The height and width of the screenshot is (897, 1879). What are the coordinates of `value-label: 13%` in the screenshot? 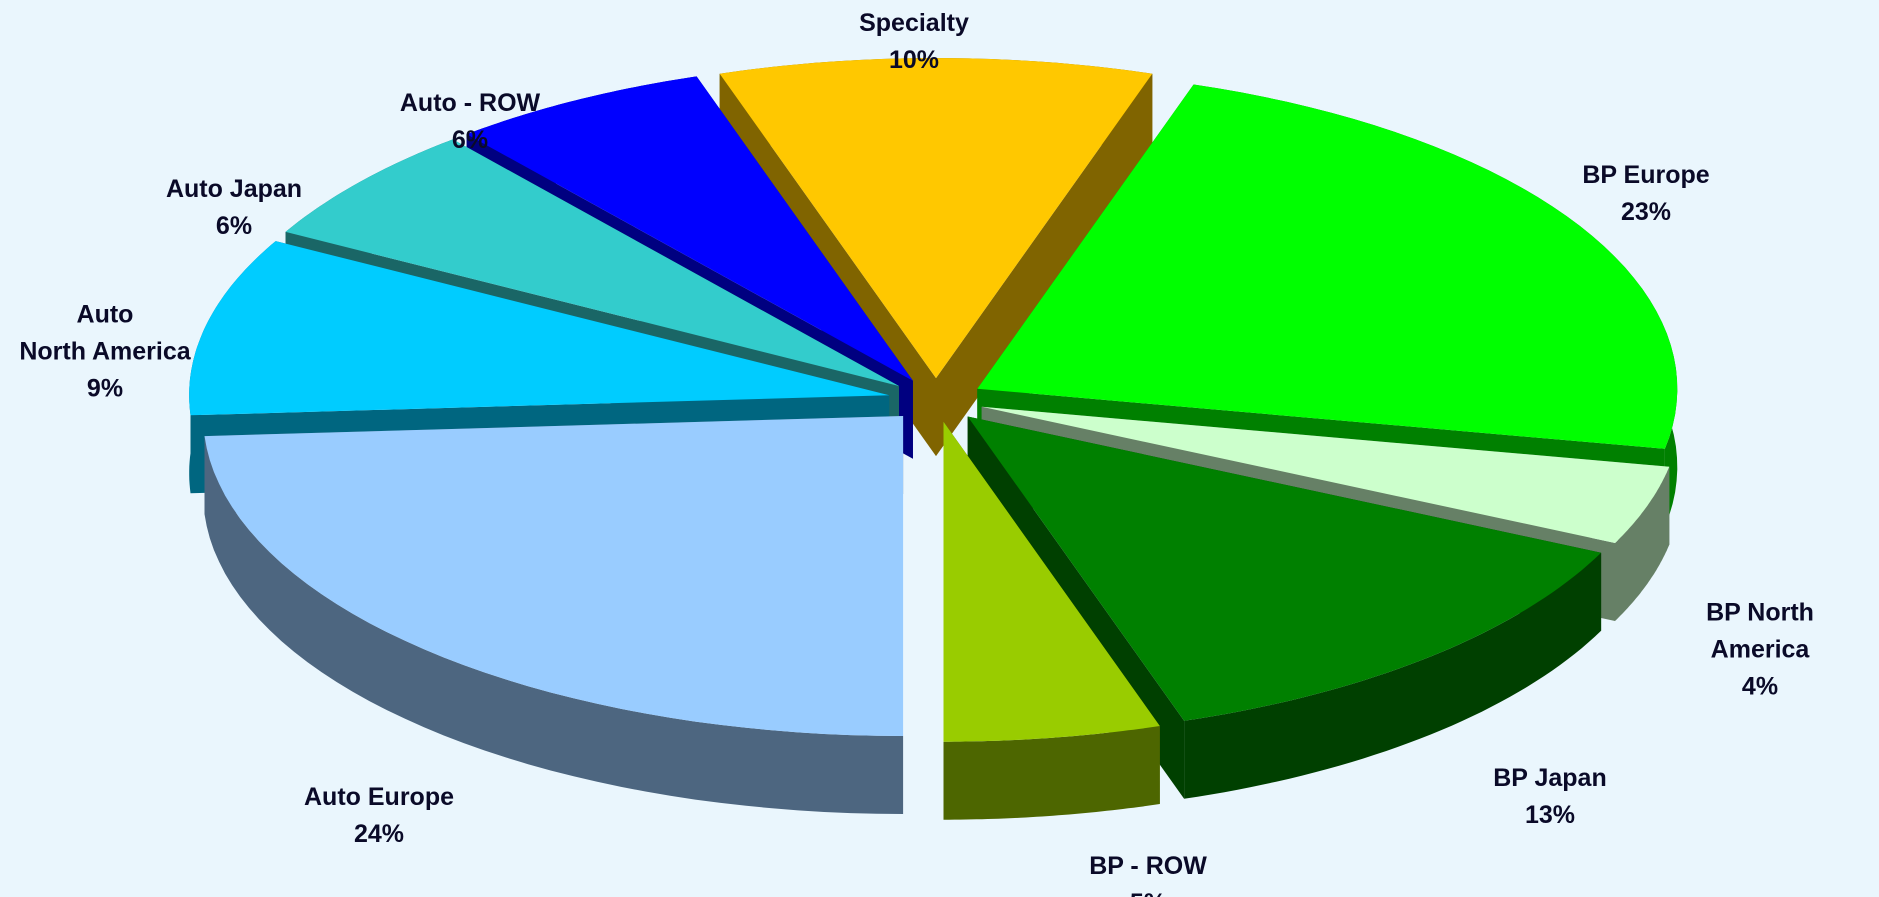 It's located at (1550, 815).